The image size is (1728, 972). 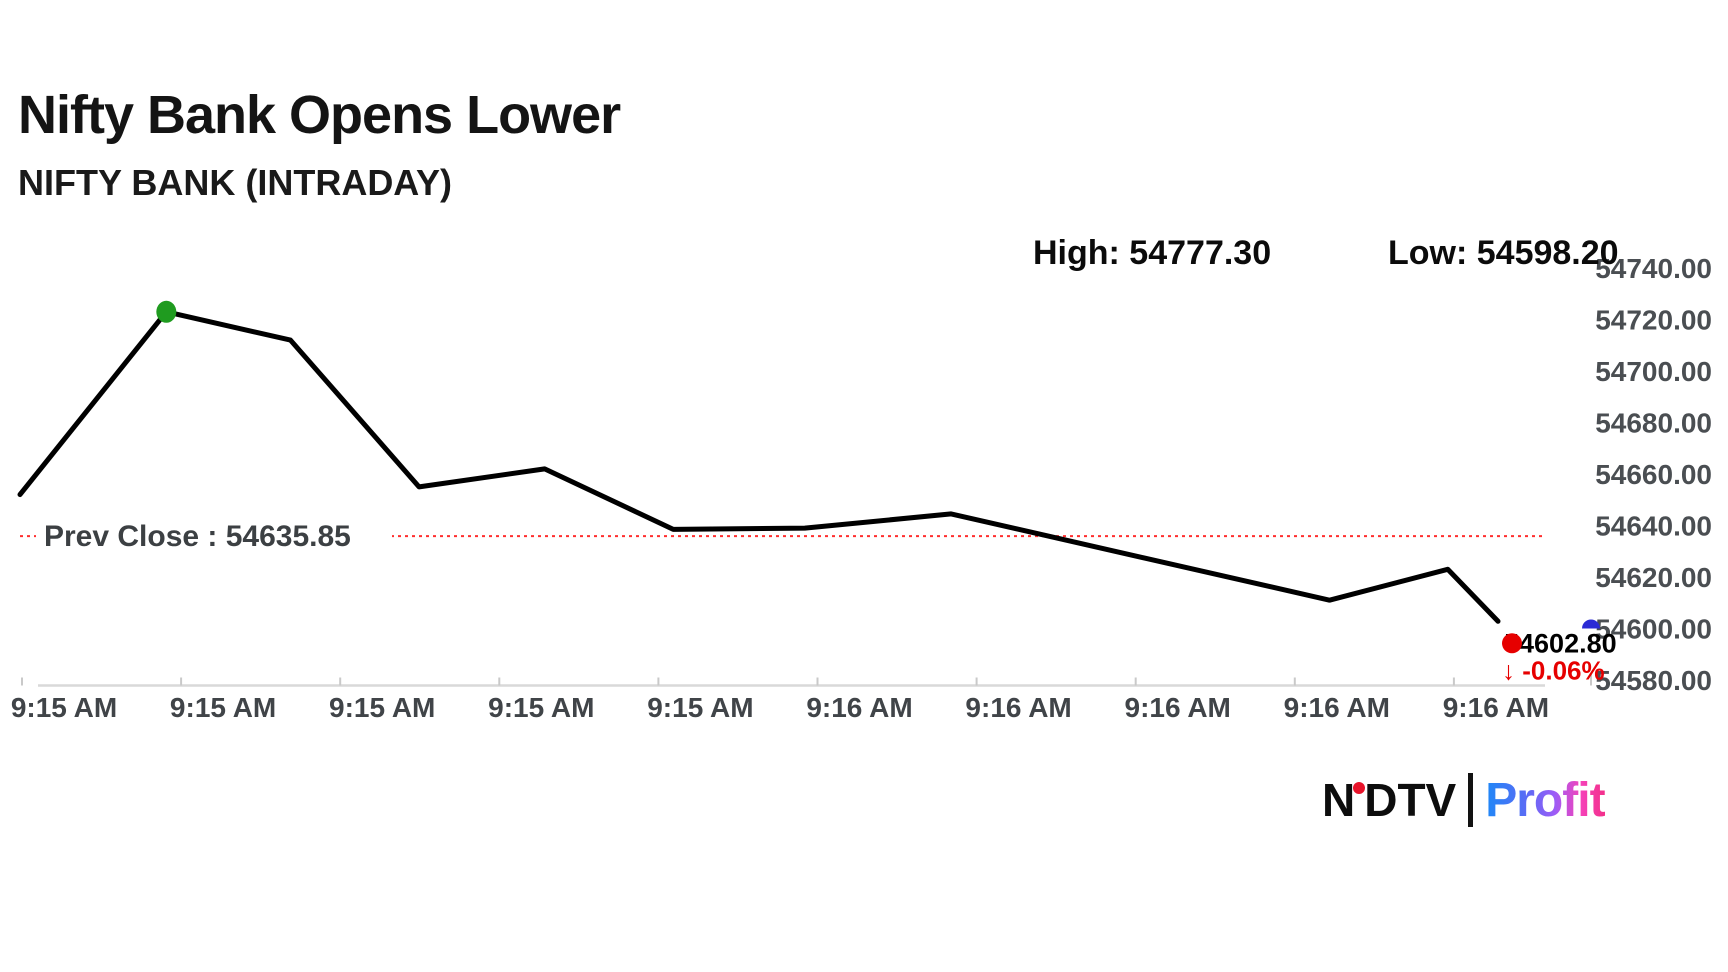 What do you see at coordinates (1653, 268) in the screenshot?
I see `y-tick-label: 54740.00` at bounding box center [1653, 268].